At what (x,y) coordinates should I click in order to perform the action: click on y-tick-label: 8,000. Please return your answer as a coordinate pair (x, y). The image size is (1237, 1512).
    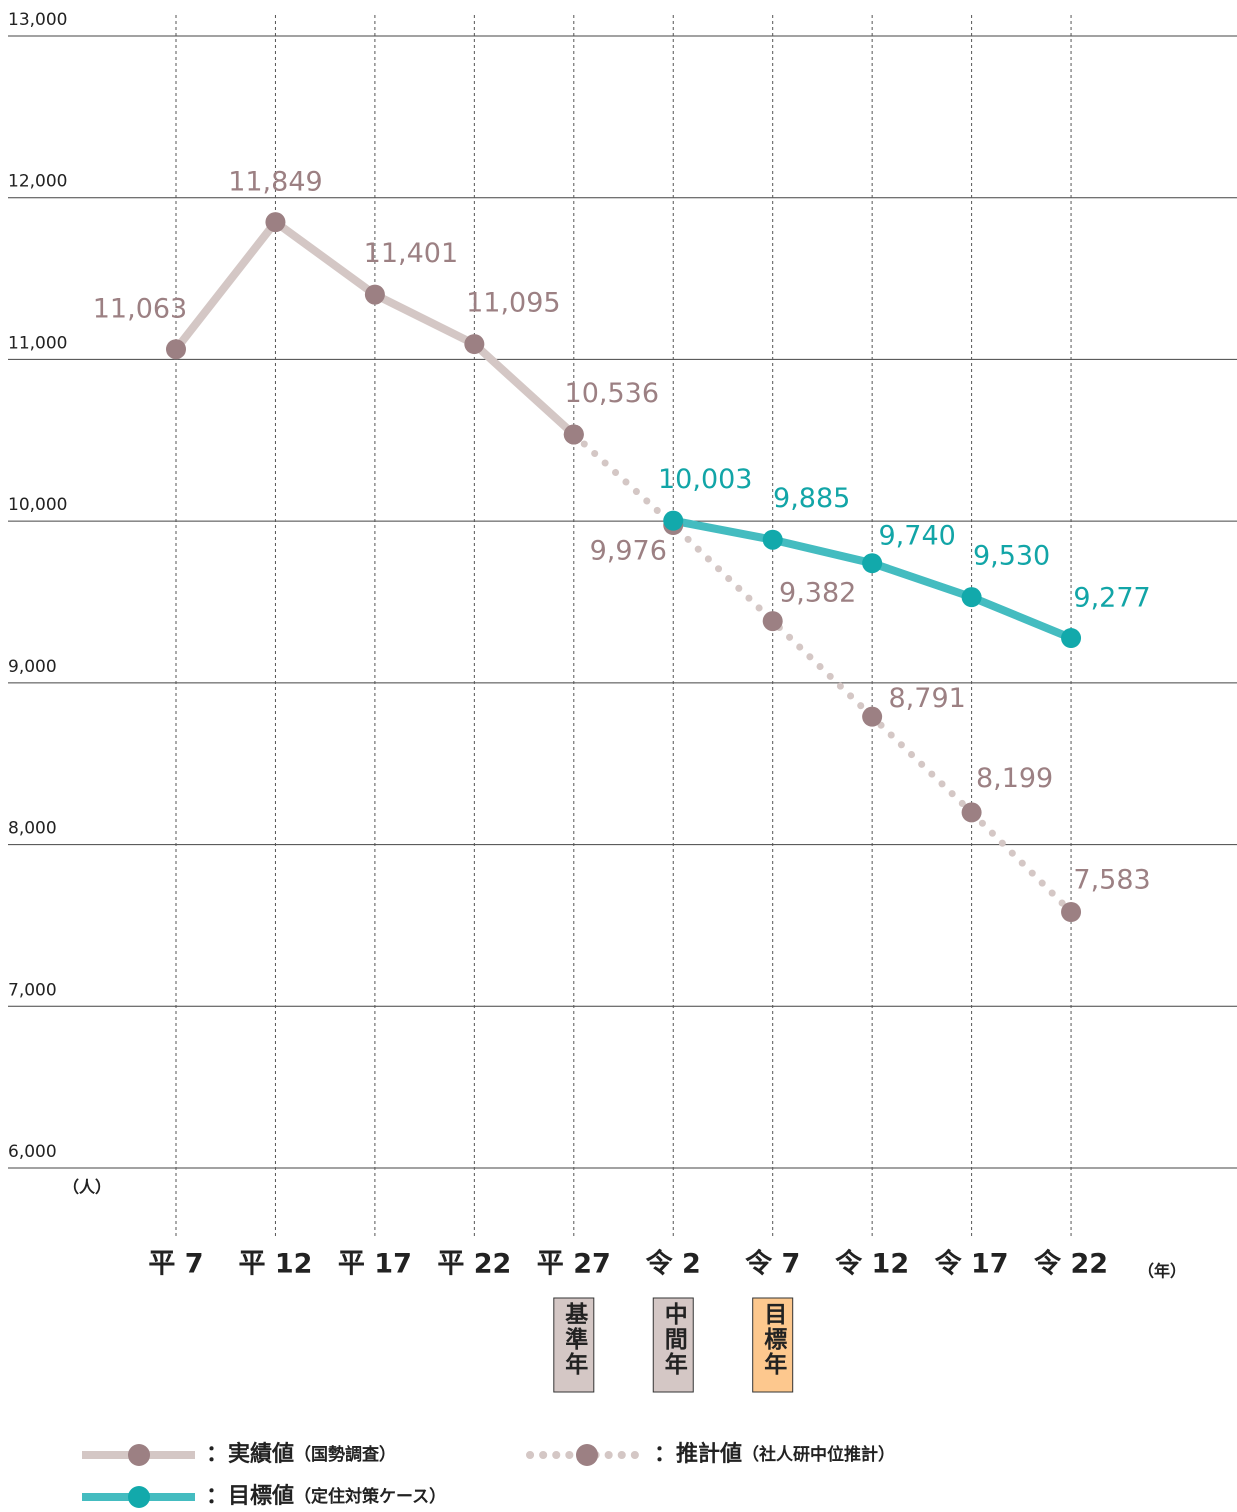
    Looking at the image, I should click on (32, 829).